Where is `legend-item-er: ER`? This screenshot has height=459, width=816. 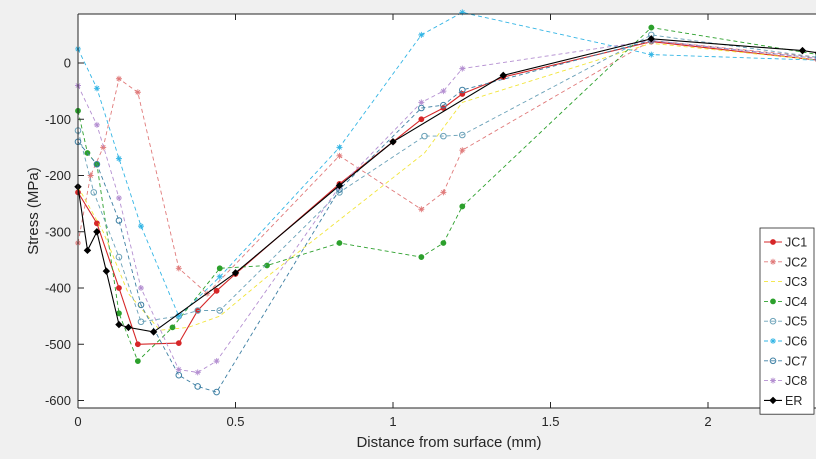
legend-item-er: ER is located at coordinates (783, 401).